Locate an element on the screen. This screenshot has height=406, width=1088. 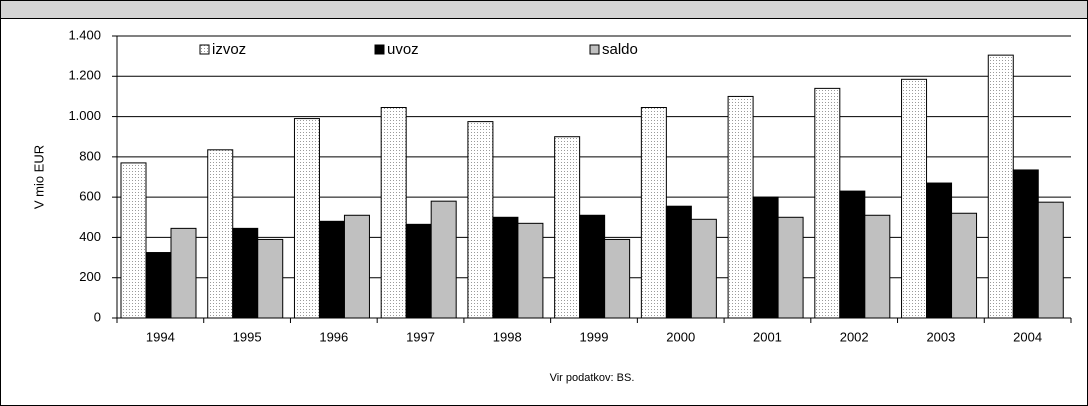
x-tick-label: 1994 is located at coordinates (160, 336).